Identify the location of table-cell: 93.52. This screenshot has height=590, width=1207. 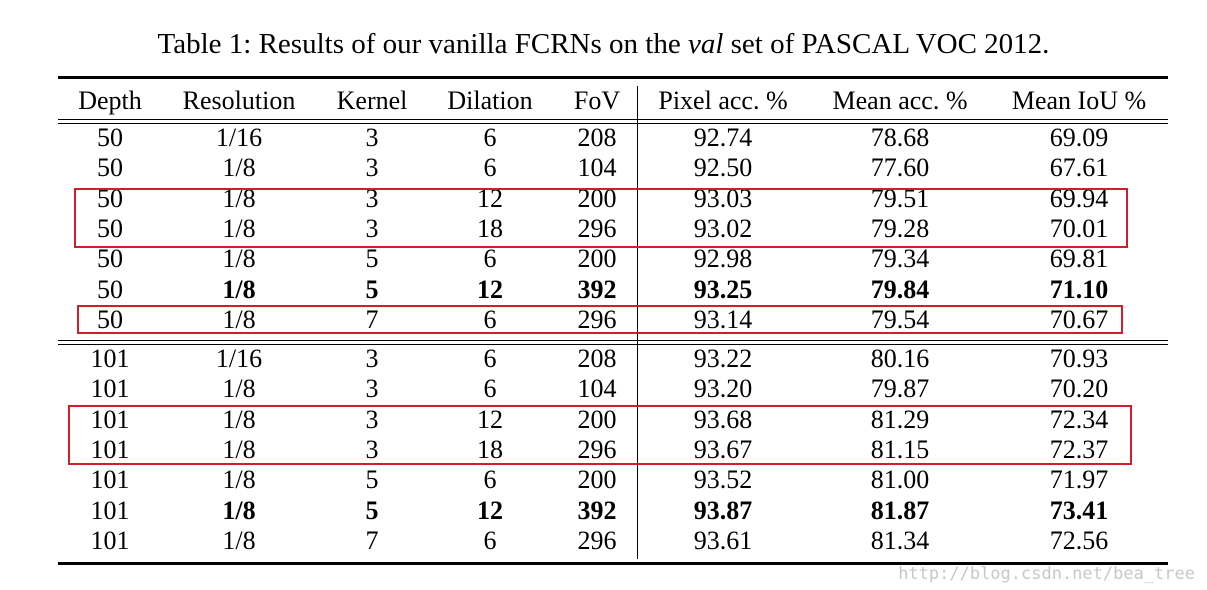
(723, 480).